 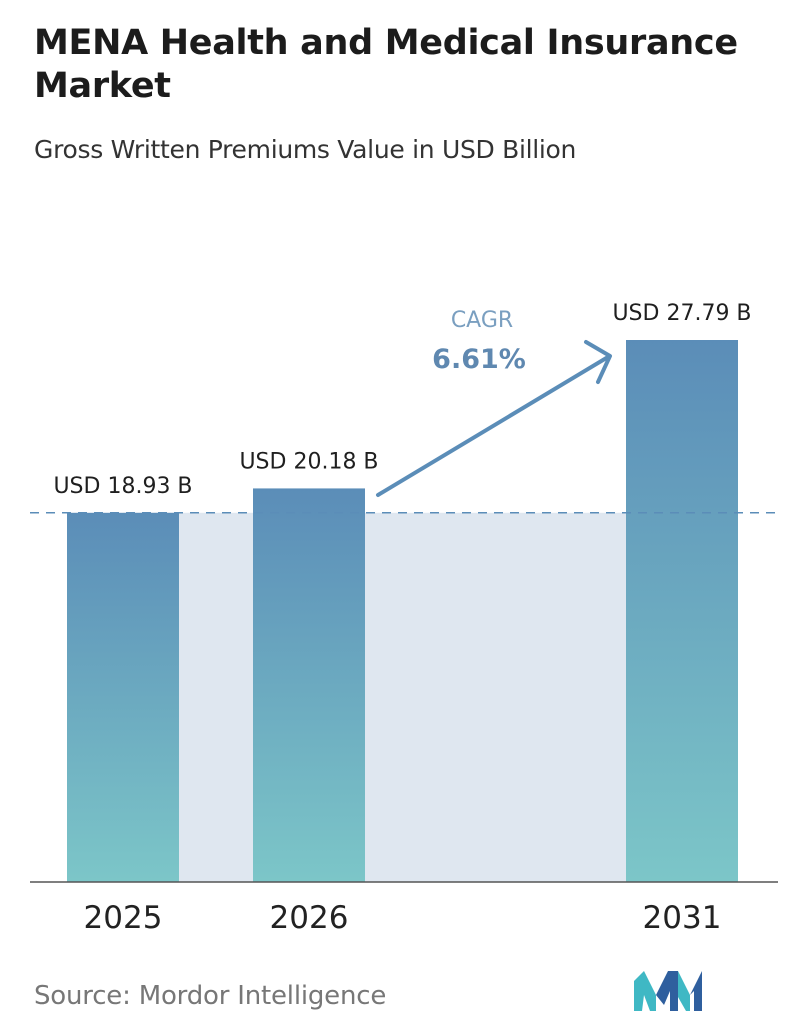 What do you see at coordinates (210, 996) in the screenshot?
I see `source-note: Source: Mordor Intelligence` at bounding box center [210, 996].